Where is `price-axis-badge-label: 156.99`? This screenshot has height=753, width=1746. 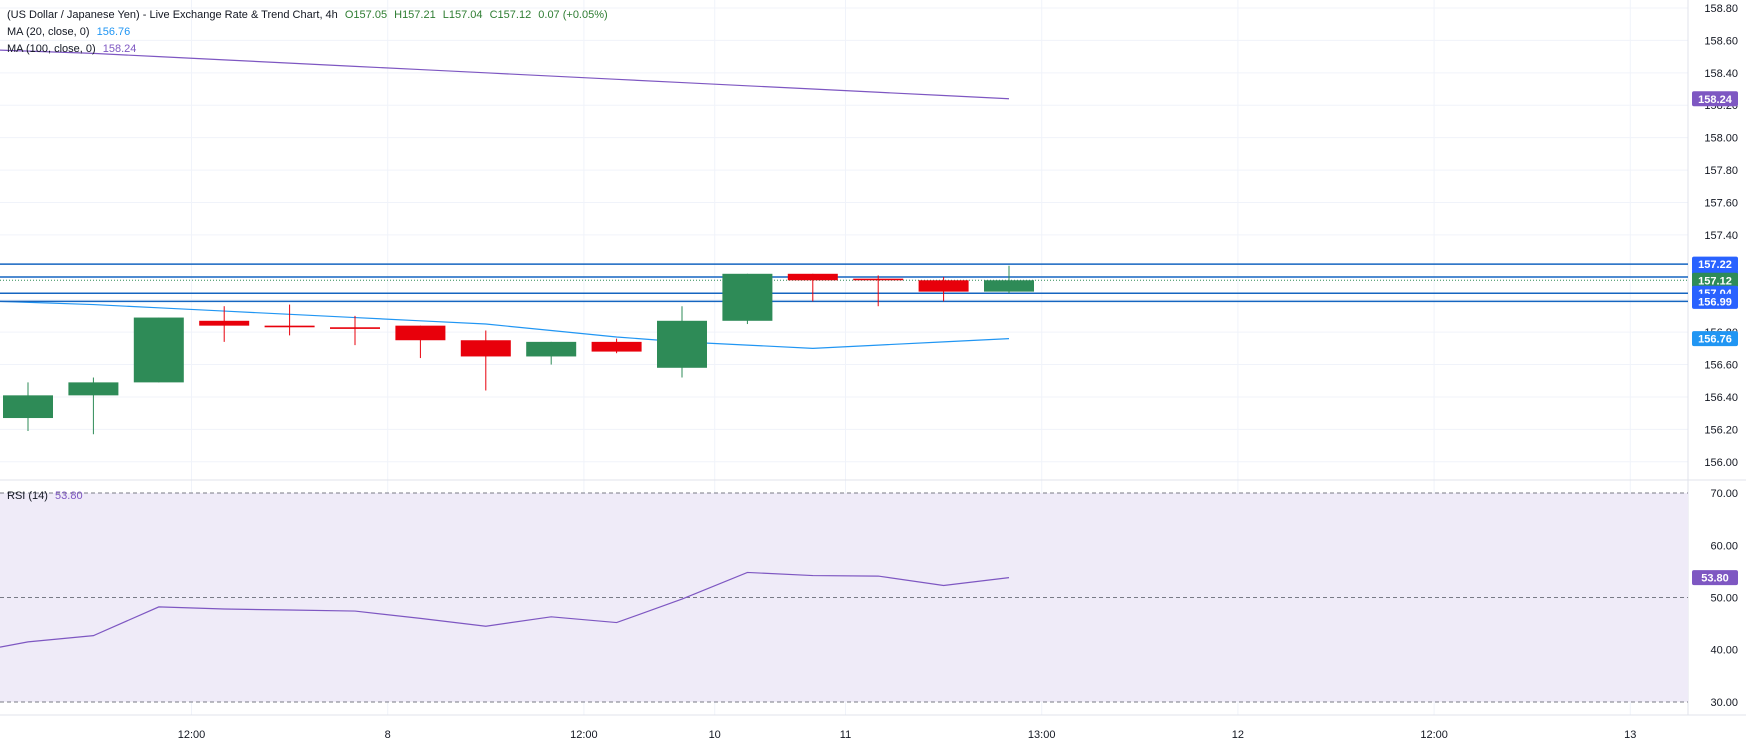
price-axis-badge-label: 156.99 is located at coordinates (1715, 302).